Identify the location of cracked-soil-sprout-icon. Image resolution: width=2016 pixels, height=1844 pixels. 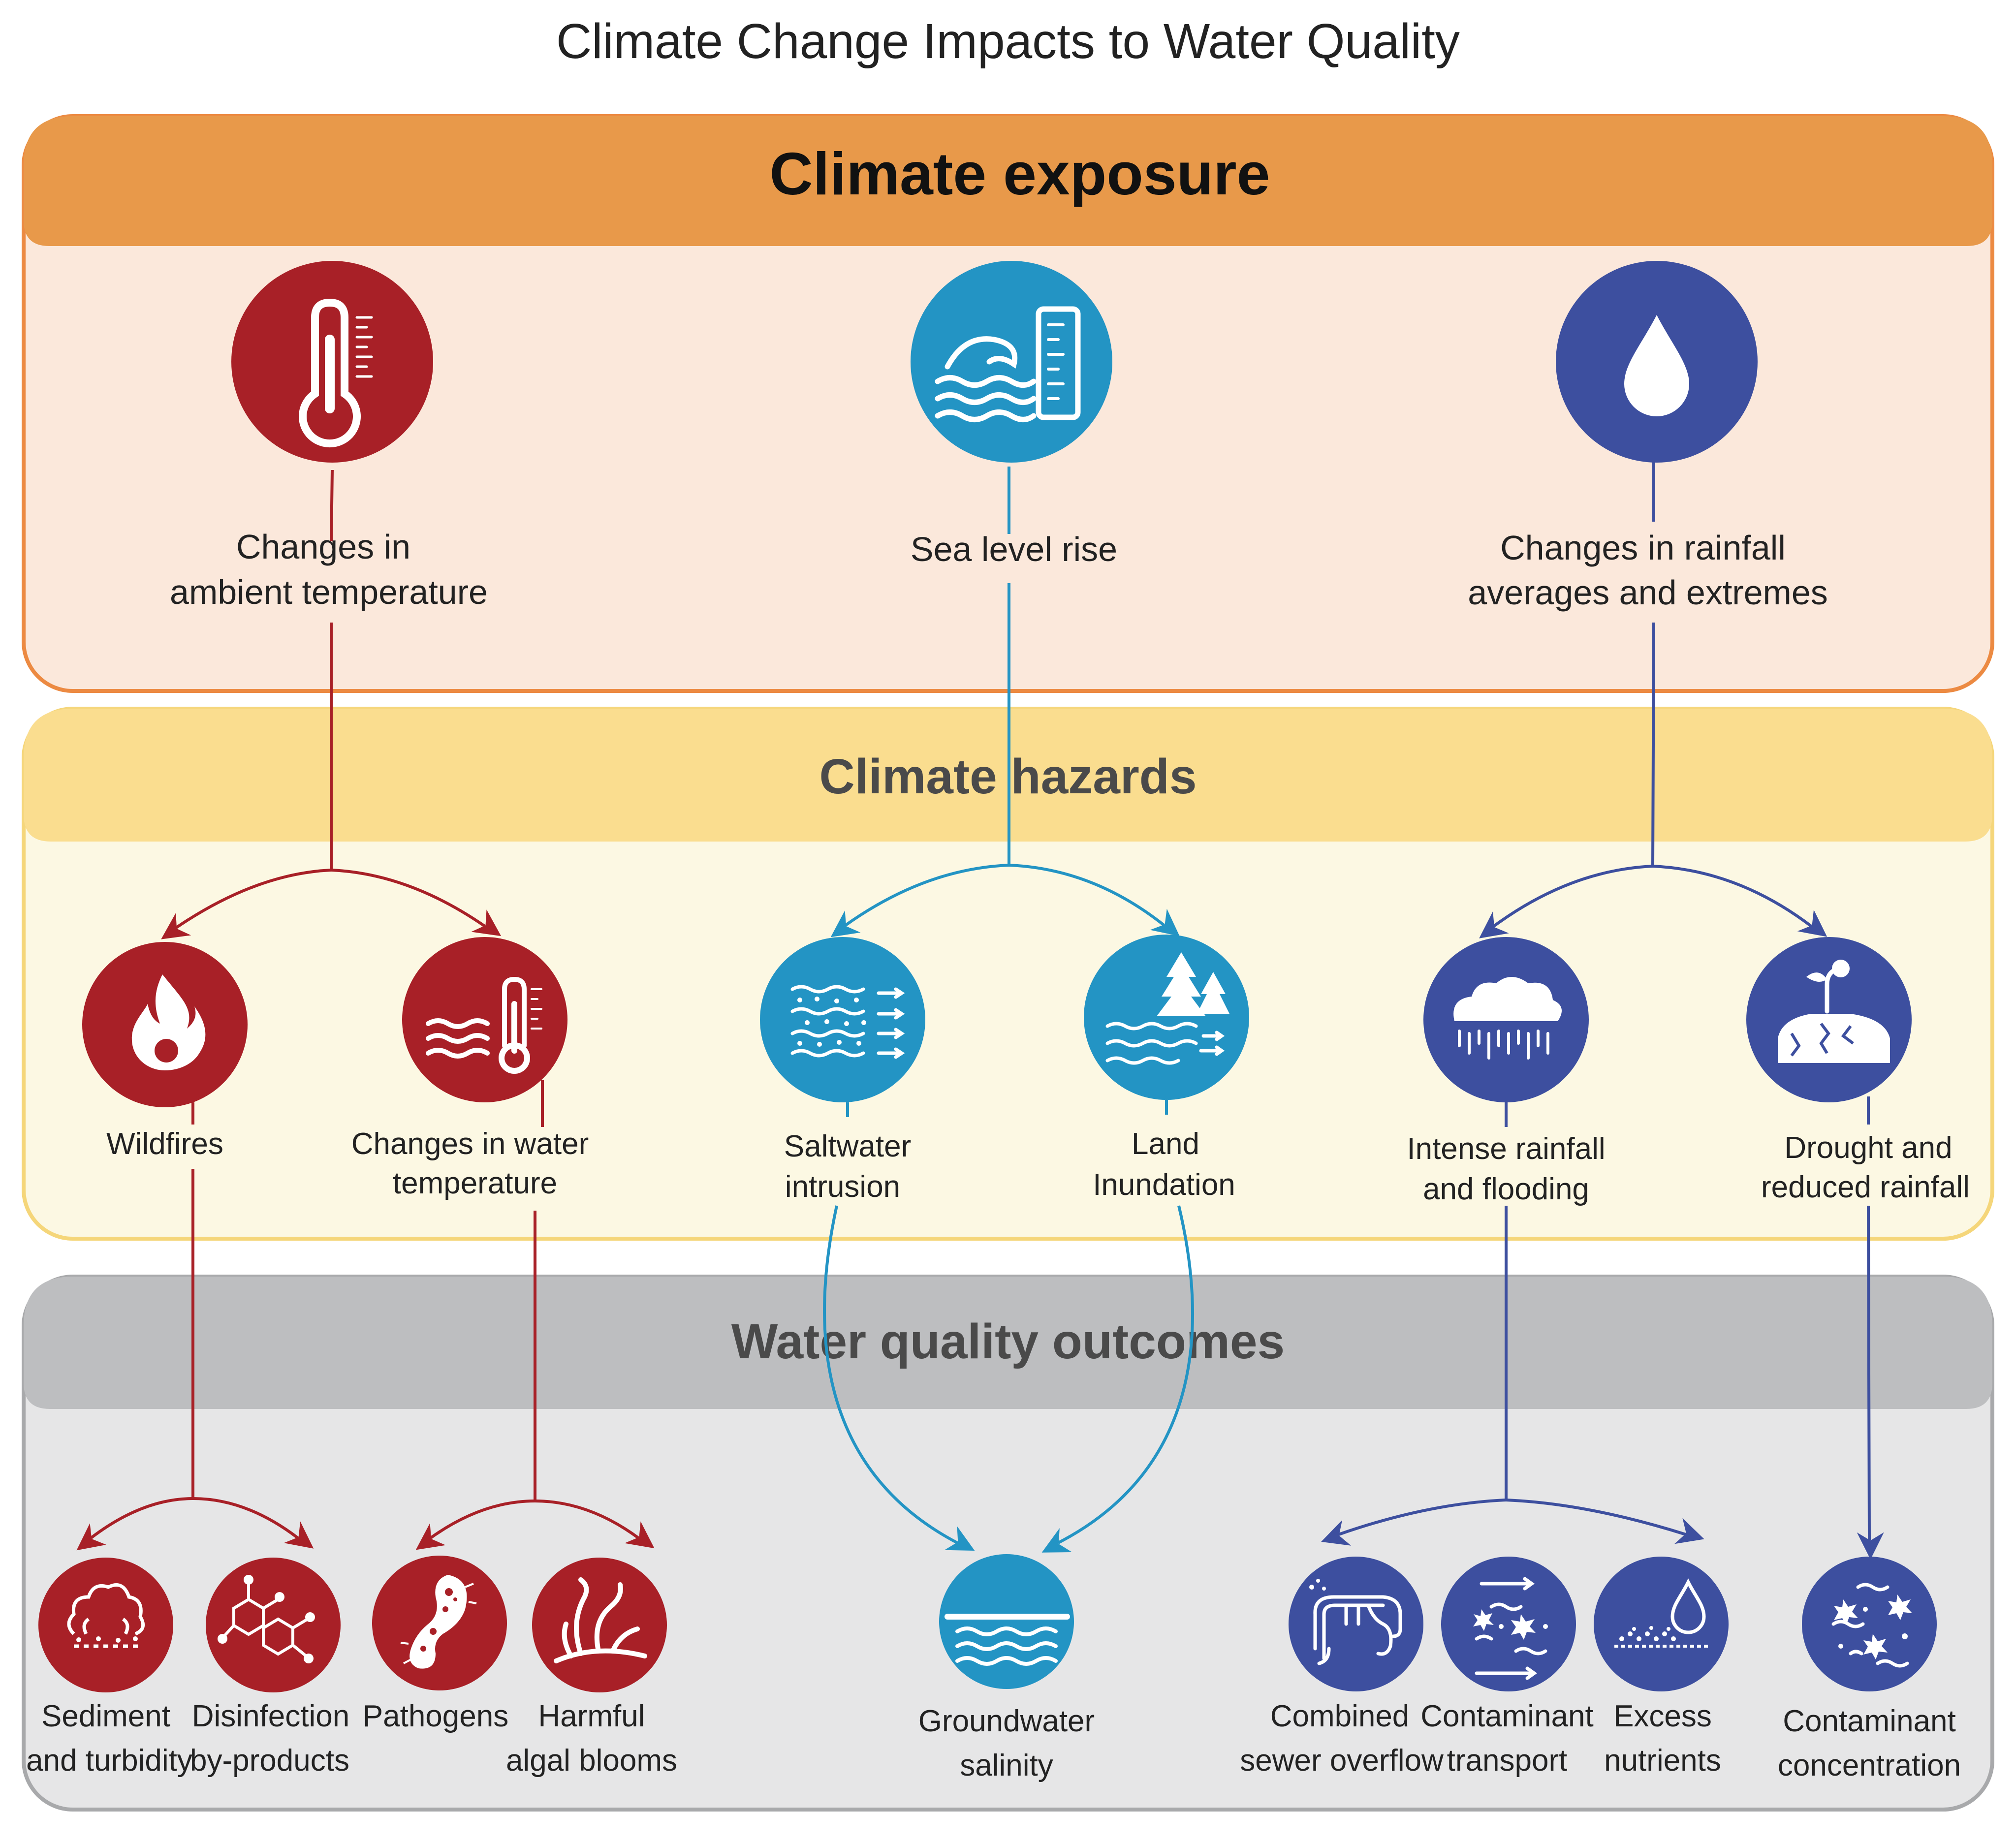
(1834, 1011).